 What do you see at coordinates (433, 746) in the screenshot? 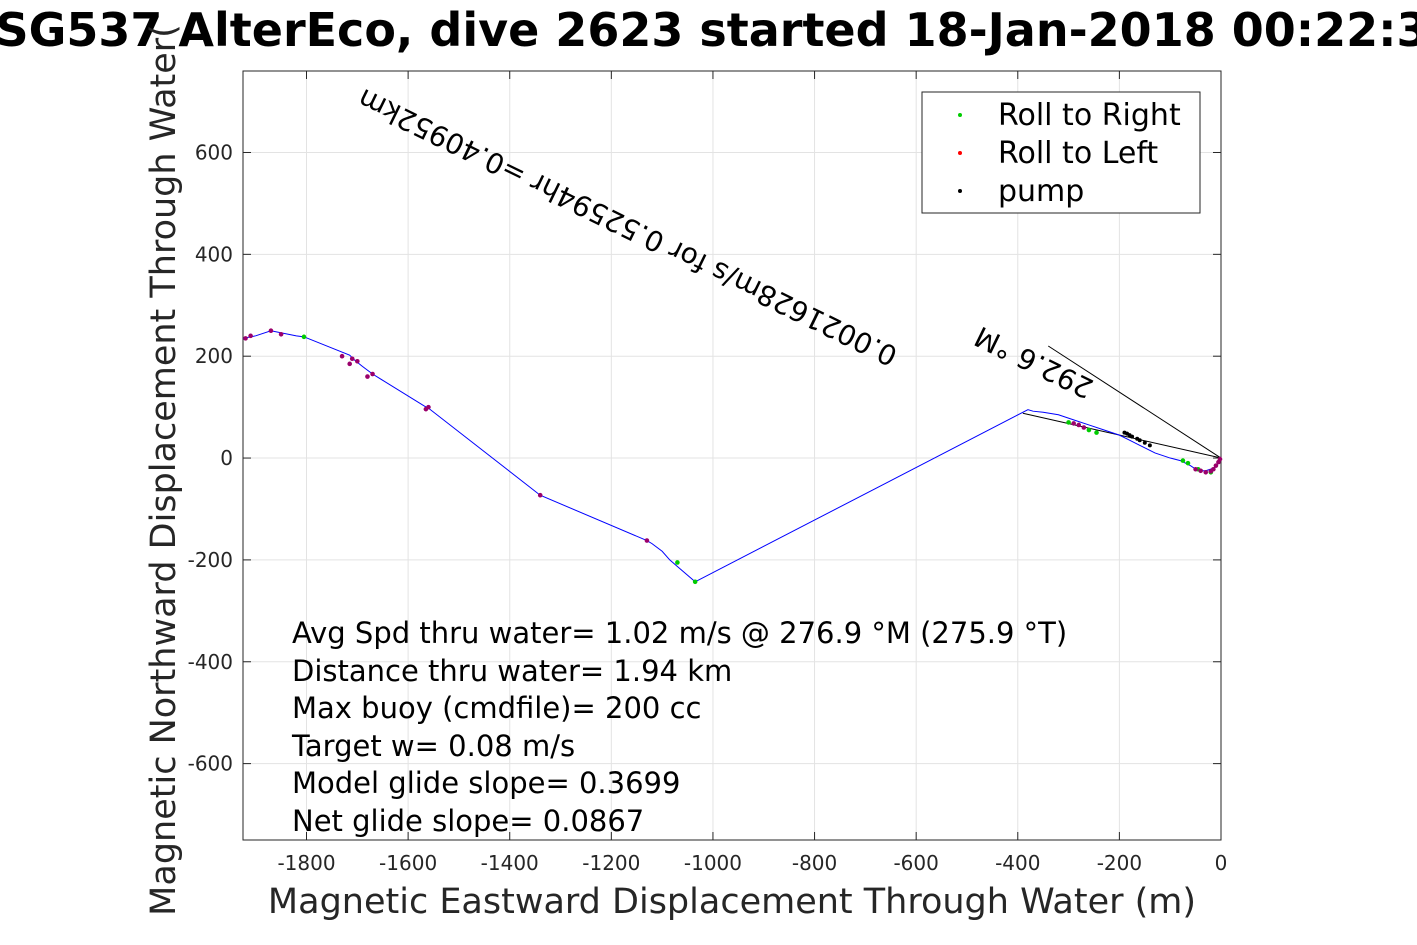
I see `stat-target-w: Target w= 0.08 m/s` at bounding box center [433, 746].